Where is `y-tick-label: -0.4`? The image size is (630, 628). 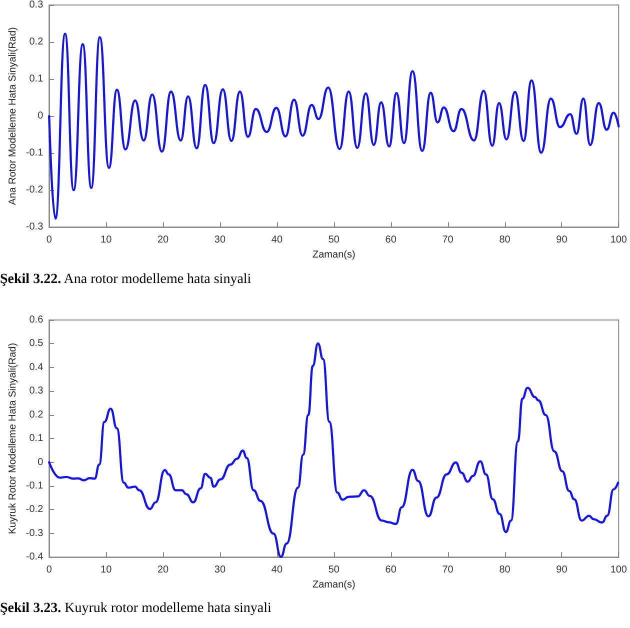
y-tick-label: -0.4 is located at coordinates (35, 557).